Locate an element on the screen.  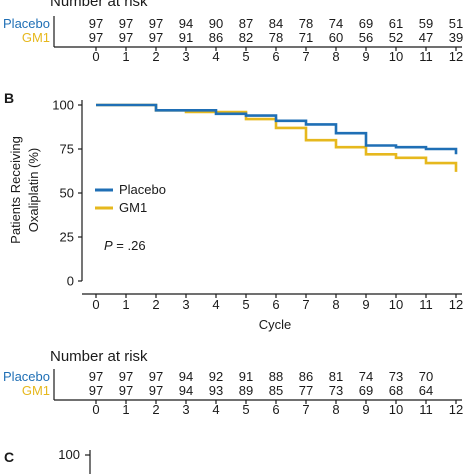
risk-top-value: 74 is located at coordinates (336, 23).